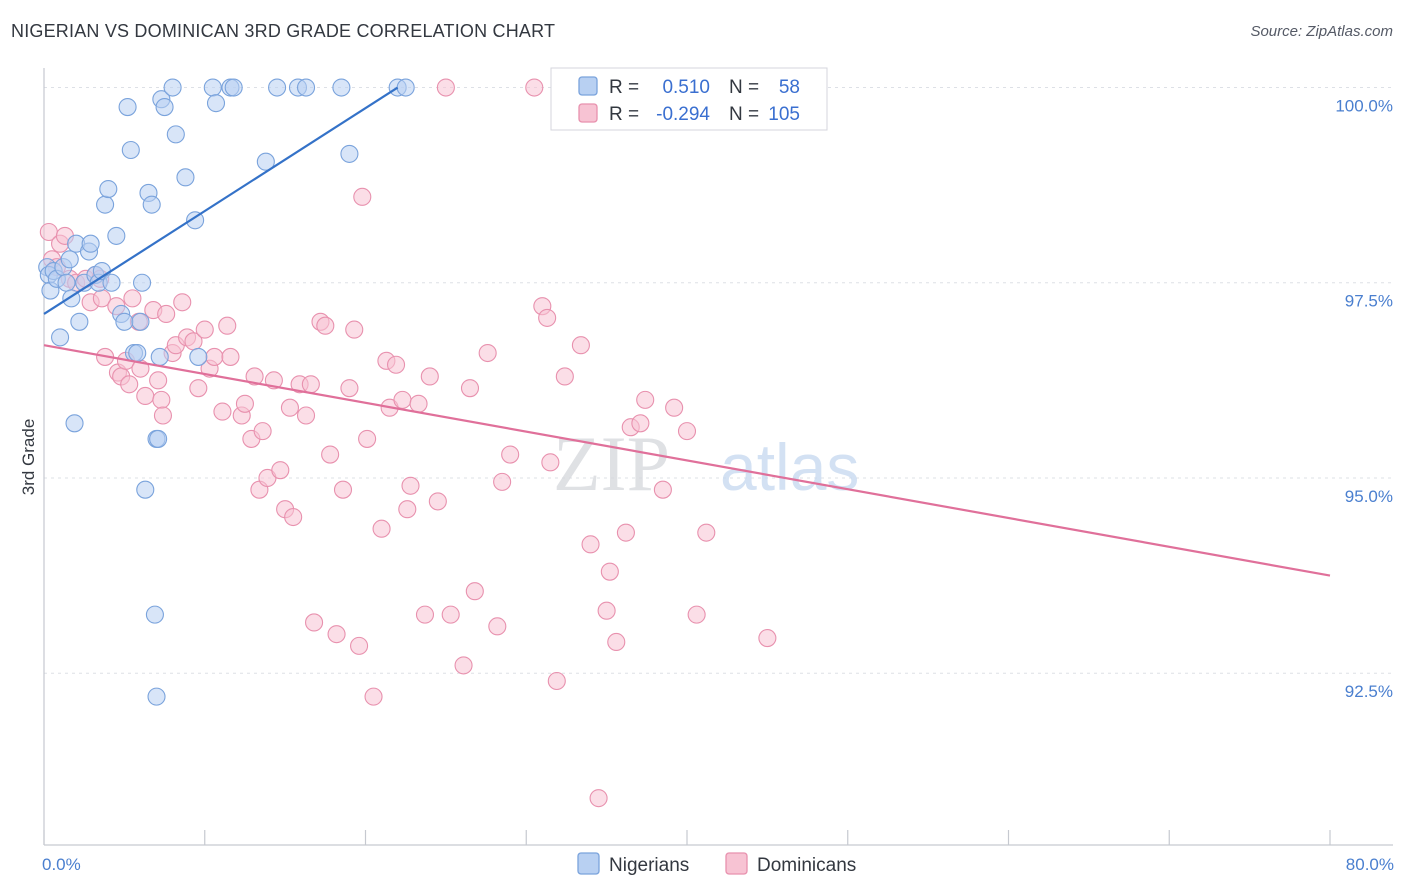 Image resolution: width=1406 pixels, height=892 pixels. Describe the element at coordinates (624, 87) in the screenshot. I see `legend-r-label-nigerians: R =` at that location.